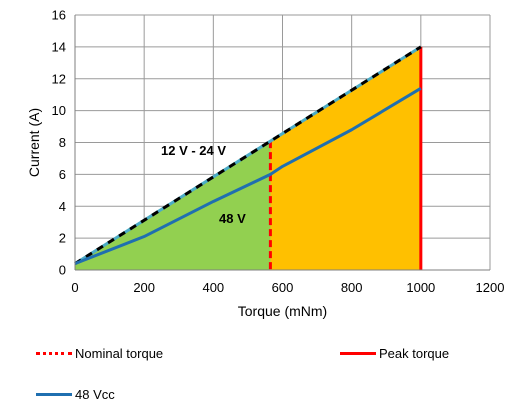 The width and height of the screenshot is (518, 403). What do you see at coordinates (62, 206) in the screenshot?
I see `y-tick-label: 4` at bounding box center [62, 206].